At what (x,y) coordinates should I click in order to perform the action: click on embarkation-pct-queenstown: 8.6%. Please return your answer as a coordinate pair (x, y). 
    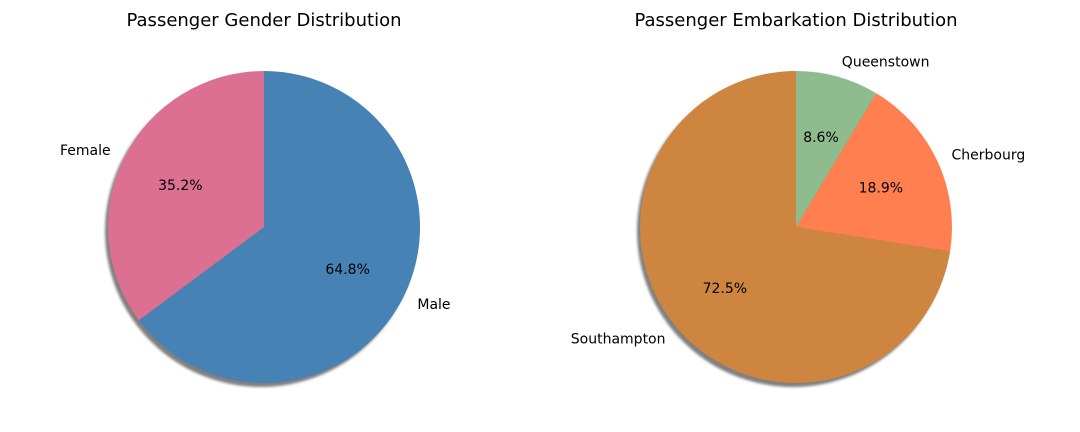
    Looking at the image, I should click on (821, 138).